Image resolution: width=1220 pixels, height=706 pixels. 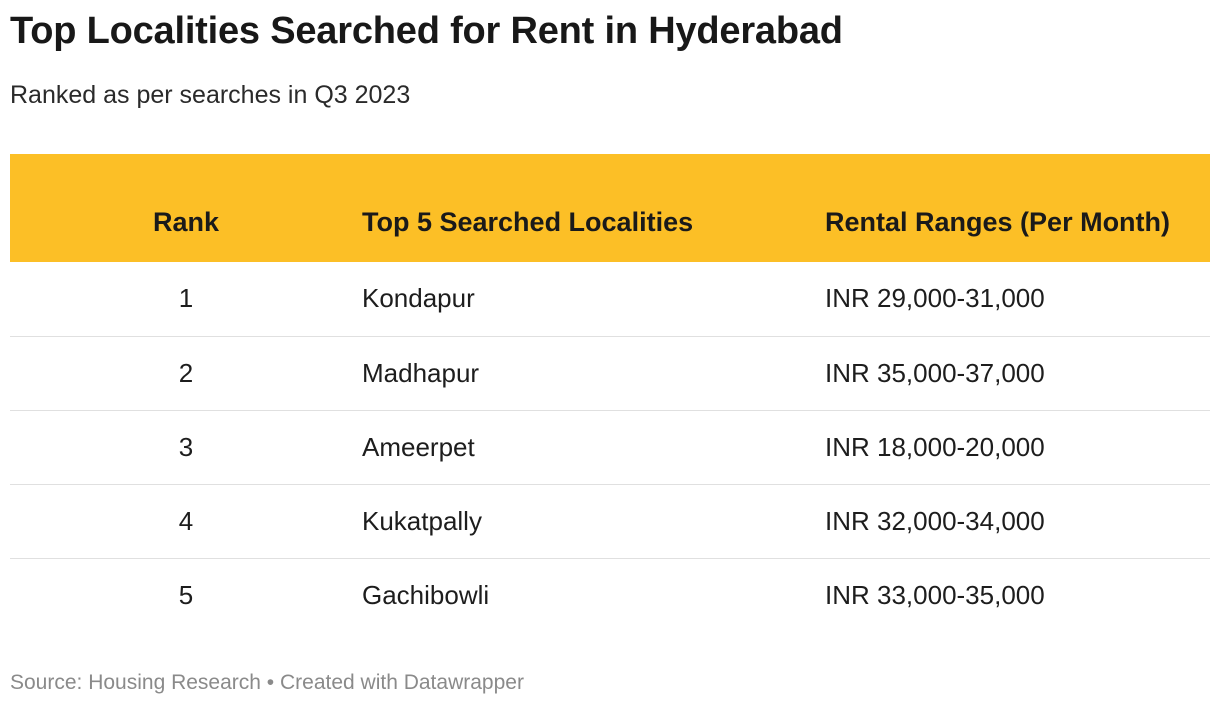 What do you see at coordinates (610, 595) in the screenshot?
I see `table-row: 5 Gachibowli INR 33,000-35,000` at bounding box center [610, 595].